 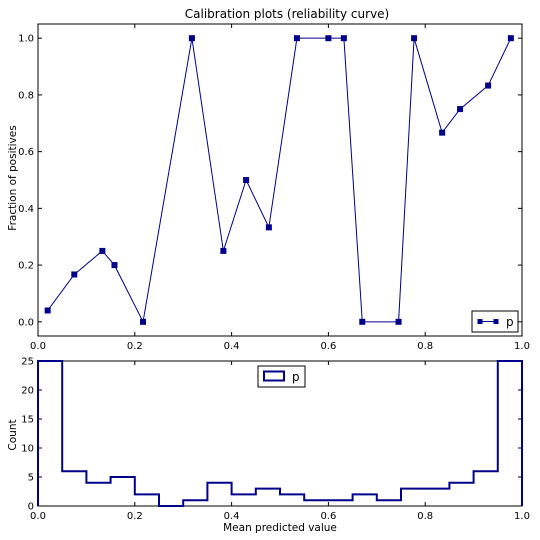 I want to click on y-tick-label: 0.2, so click(x=26, y=266).